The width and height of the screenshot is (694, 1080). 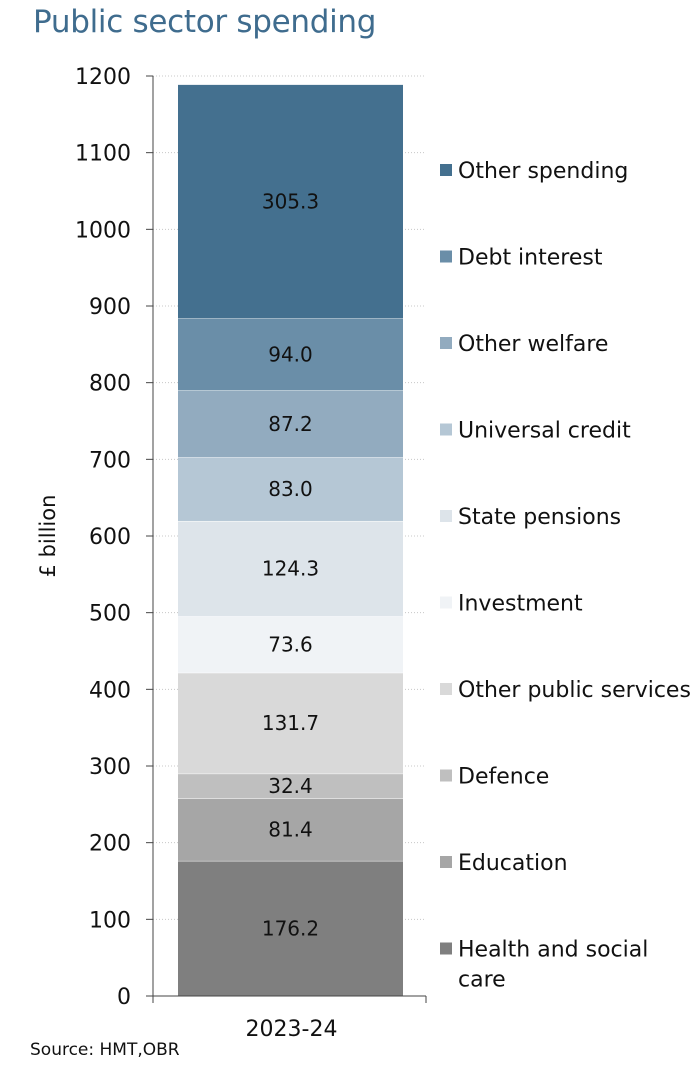 I want to click on data-label: 176.2, so click(x=290, y=928).